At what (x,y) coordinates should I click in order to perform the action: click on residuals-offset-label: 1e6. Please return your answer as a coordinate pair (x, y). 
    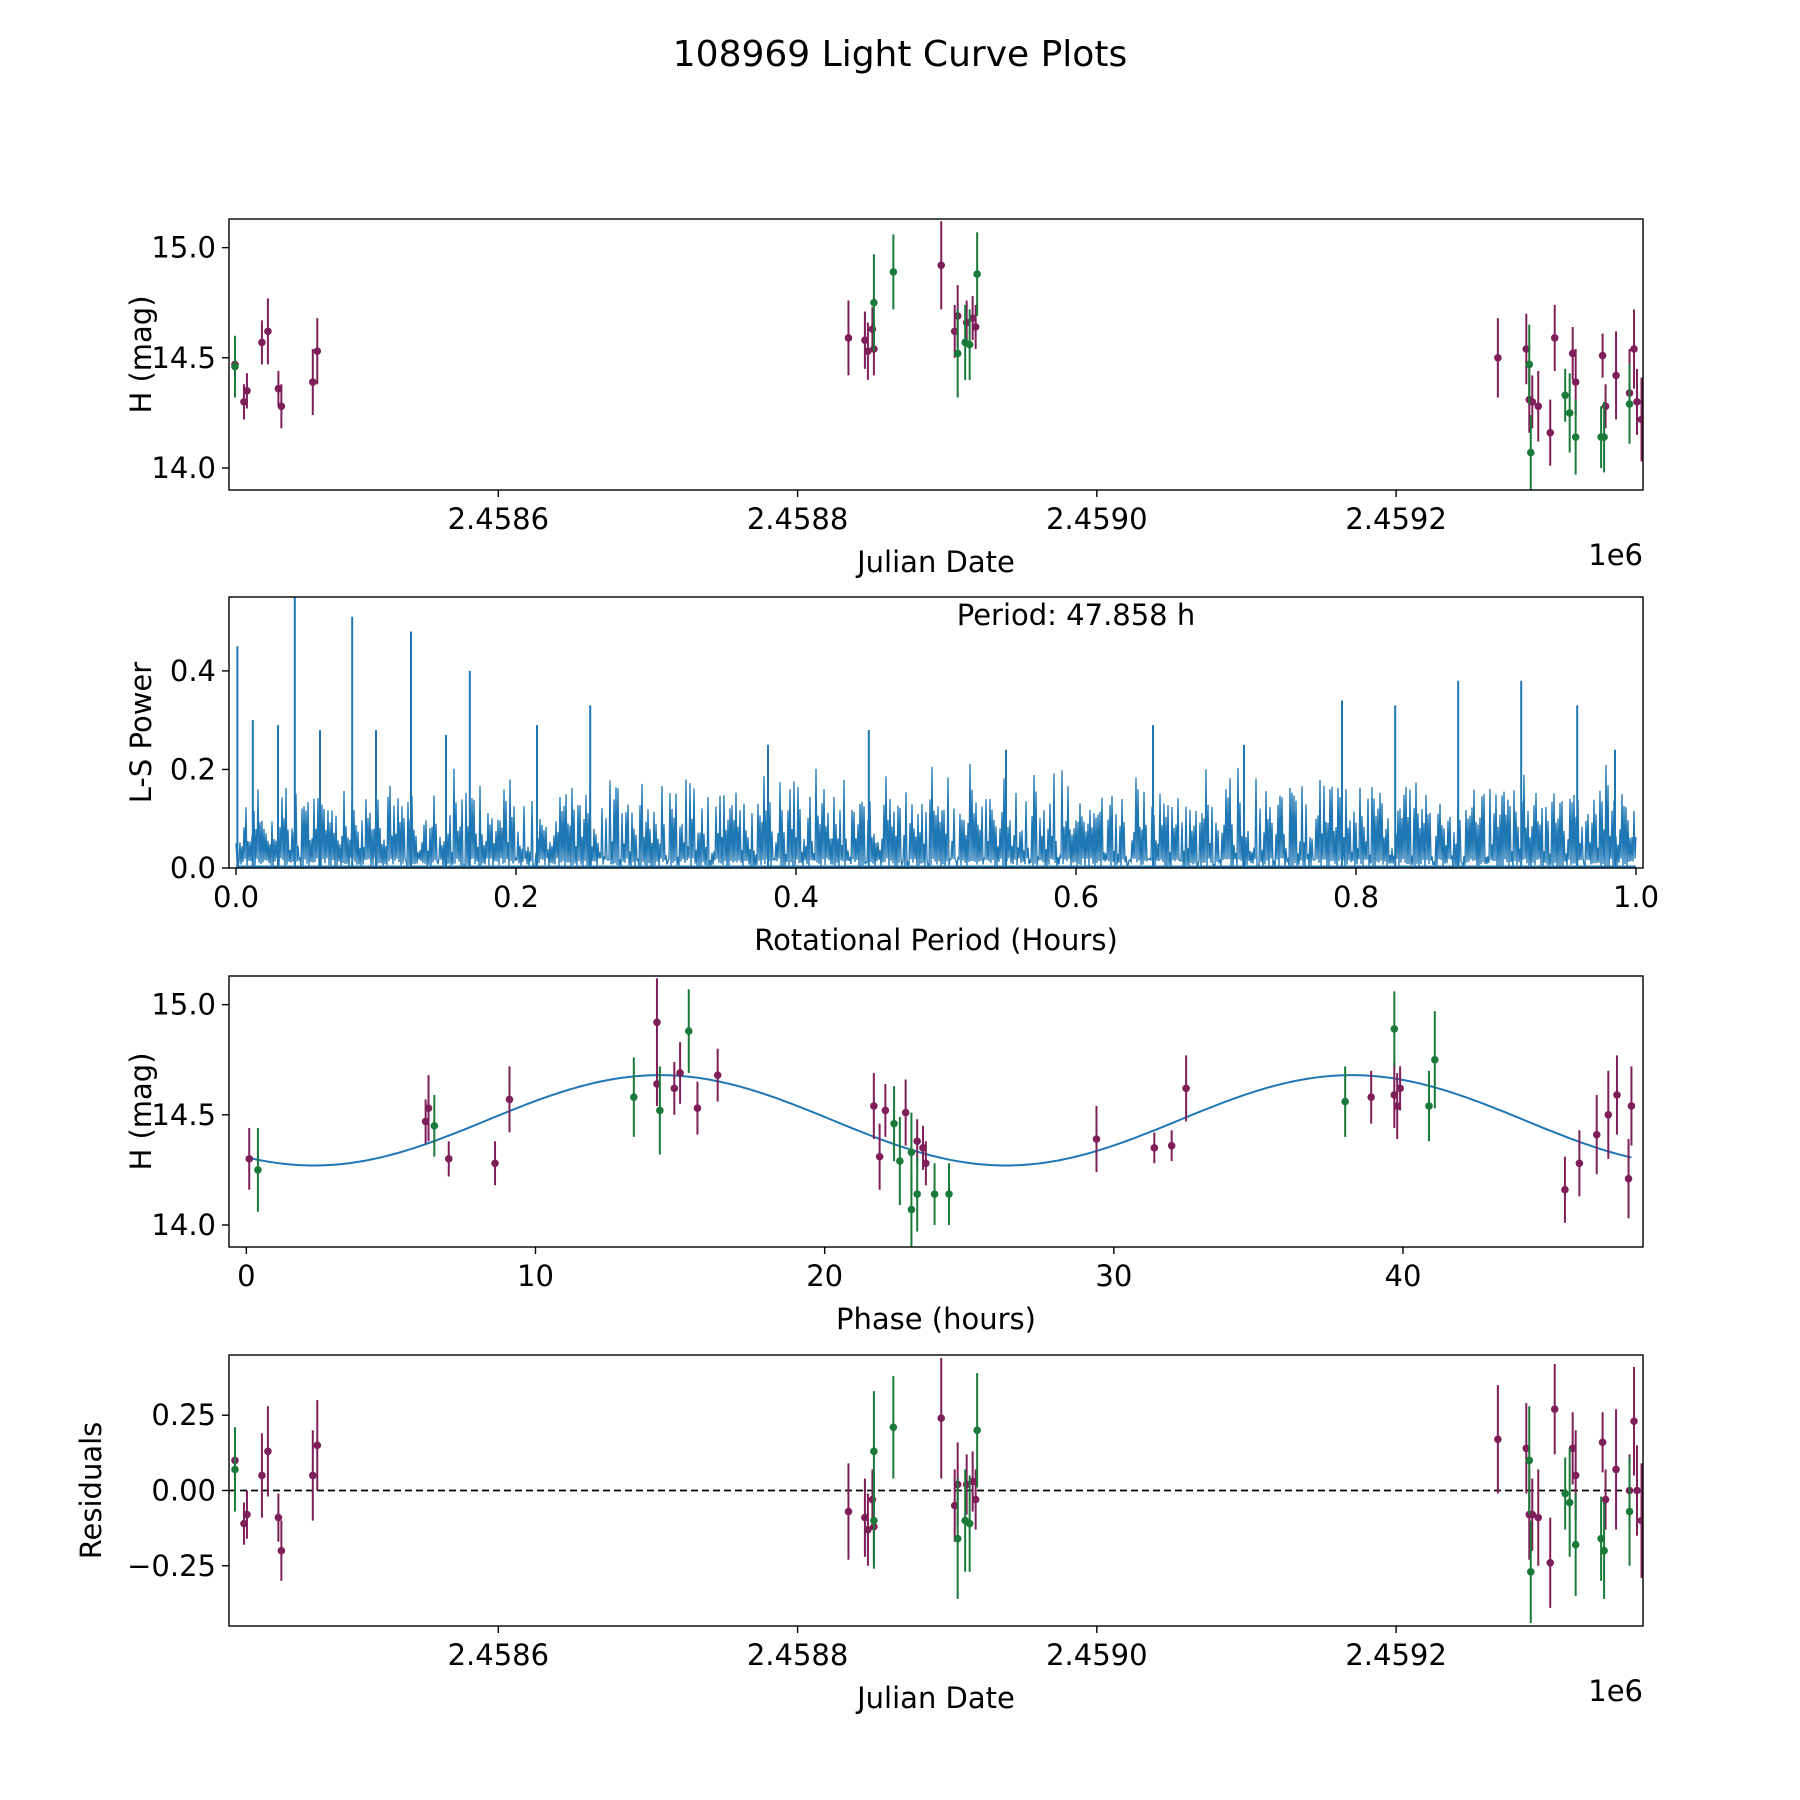
    Looking at the image, I should click on (1615, 1691).